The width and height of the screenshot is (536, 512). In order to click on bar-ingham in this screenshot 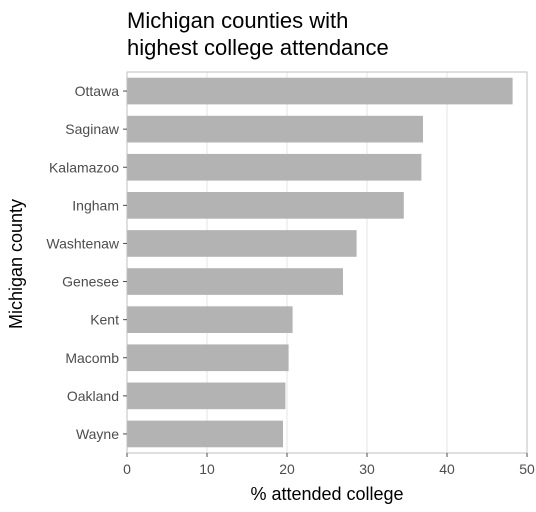, I will do `click(265, 205)`.